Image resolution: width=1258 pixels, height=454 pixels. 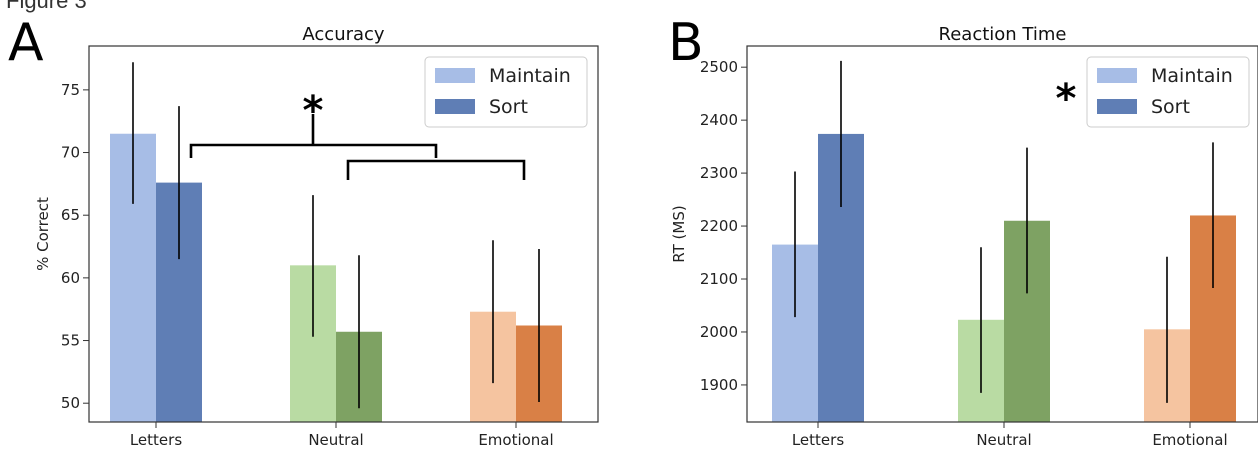 I want to click on panel-letter-b: B, so click(x=686, y=43).